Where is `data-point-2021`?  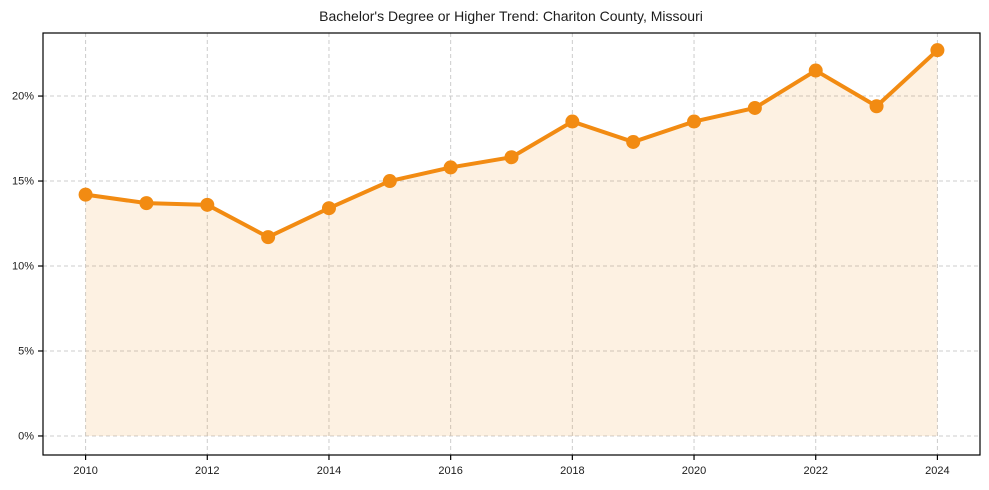
data-point-2021 is located at coordinates (754, 107).